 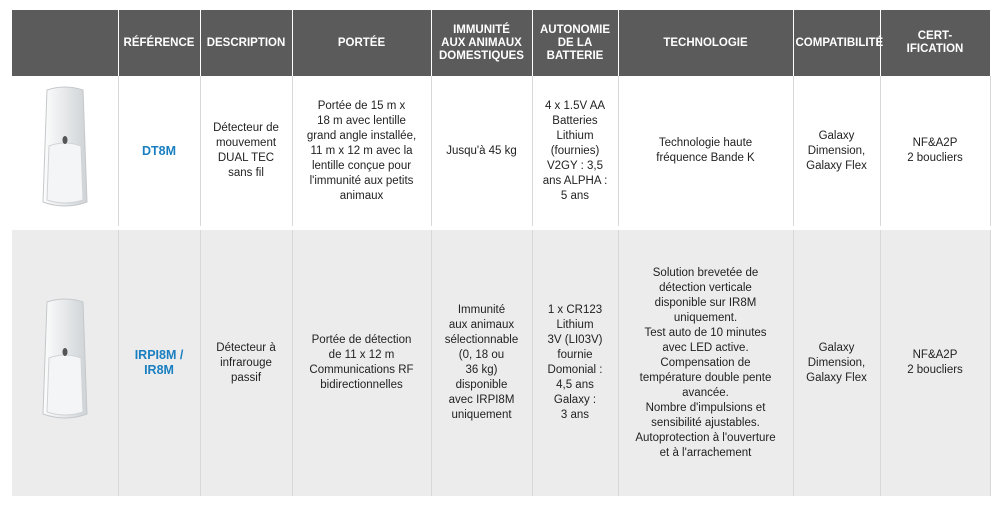 I want to click on header-cell, so click(x=65, y=43).